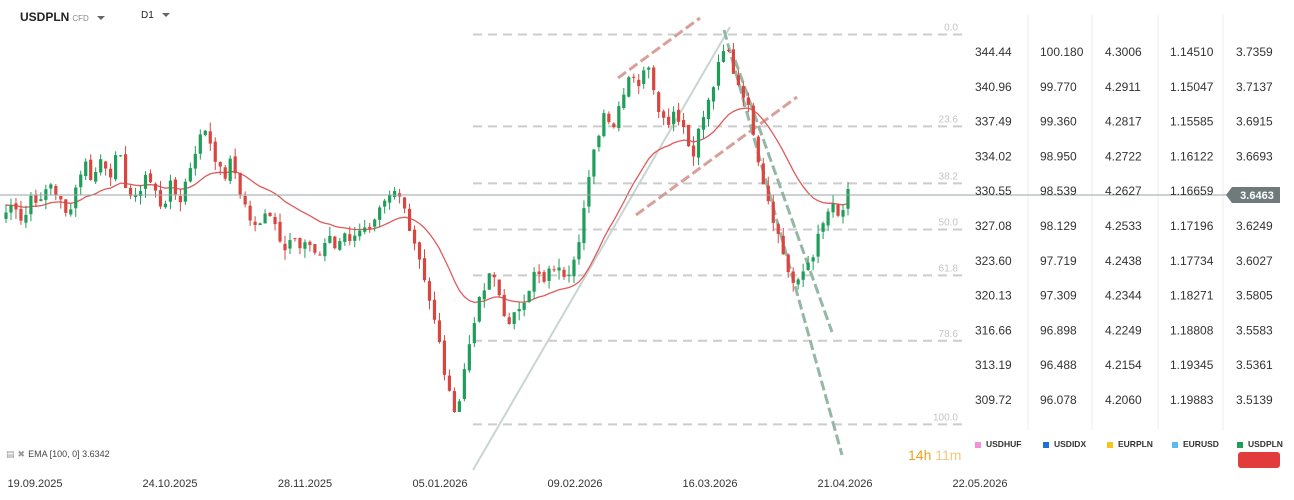 Image resolution: width=1294 pixels, height=500 pixels. What do you see at coordinates (1192, 156) in the screenshot?
I see `price-tick-label: 1.16122` at bounding box center [1192, 156].